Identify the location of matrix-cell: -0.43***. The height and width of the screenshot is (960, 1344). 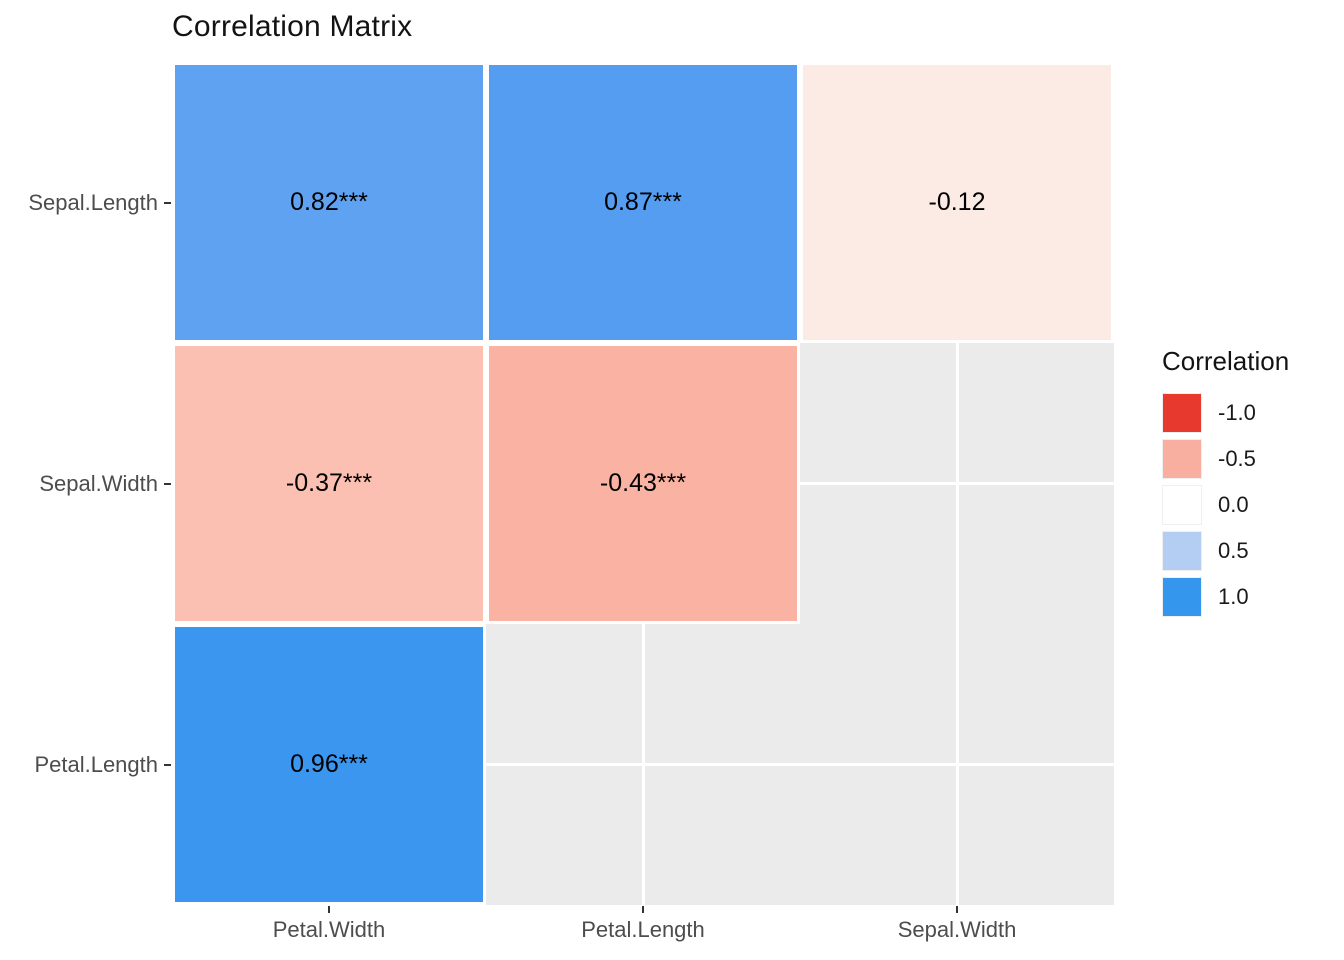
(643, 483).